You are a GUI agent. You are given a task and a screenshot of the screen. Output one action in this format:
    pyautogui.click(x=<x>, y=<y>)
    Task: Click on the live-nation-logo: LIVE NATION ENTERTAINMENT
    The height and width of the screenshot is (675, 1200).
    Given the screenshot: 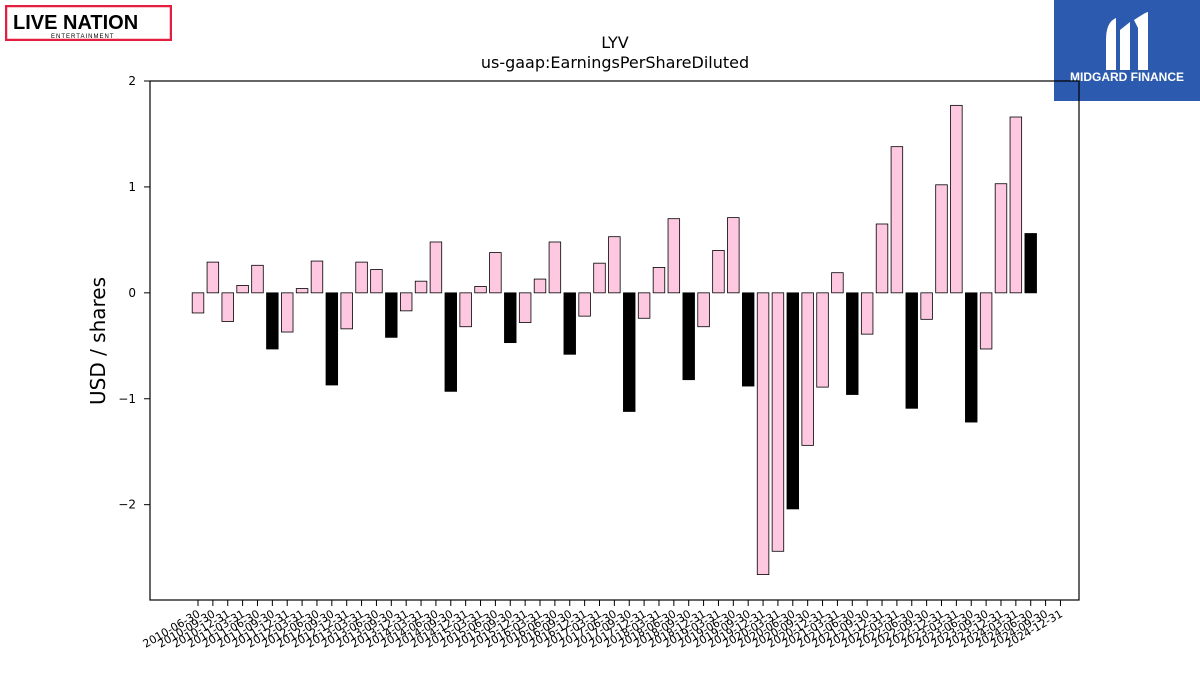 What is the action you would take?
    pyautogui.click(x=88, y=23)
    